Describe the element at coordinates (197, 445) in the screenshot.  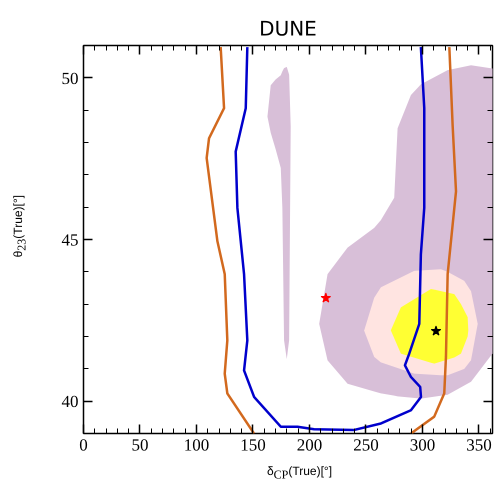
I see `x-tick-label: 100` at that location.